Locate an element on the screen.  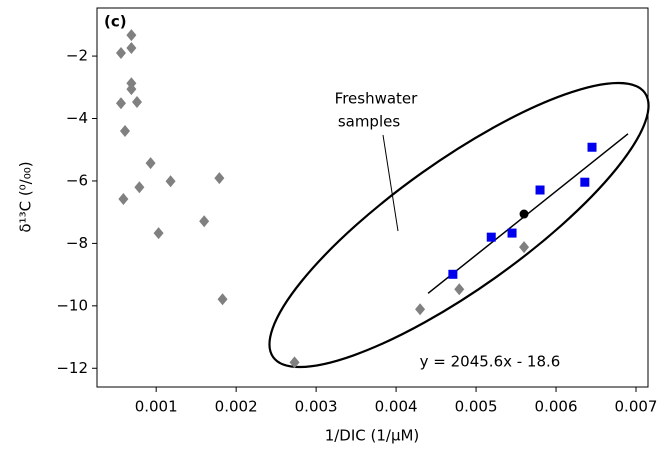
y-axis-label: δ¹³C (⁰/₀₀) is located at coordinates (26, 196).